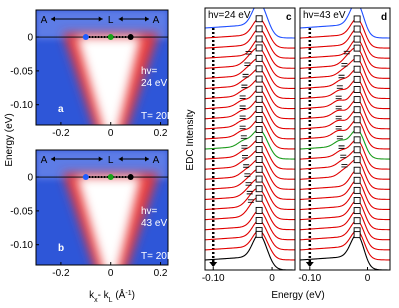  I want to click on temperature: T= 20K, so click(157, 256).